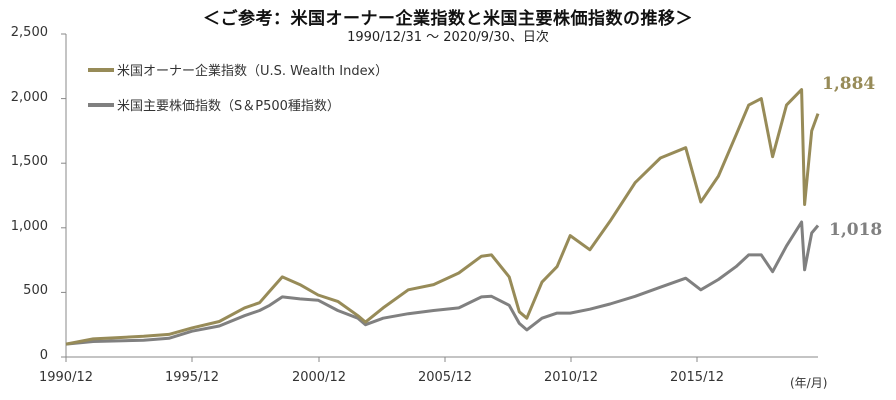 This screenshot has width=896, height=400. I want to click on x-tick-2000-12: 2000/12, so click(318, 377).